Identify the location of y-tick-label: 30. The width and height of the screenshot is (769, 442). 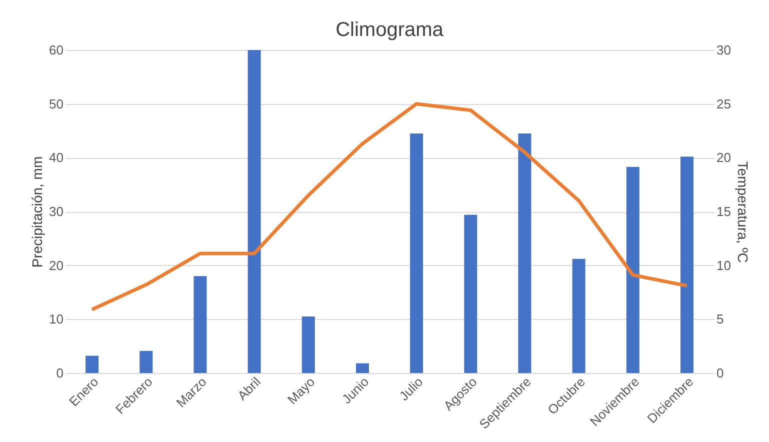
(56, 211).